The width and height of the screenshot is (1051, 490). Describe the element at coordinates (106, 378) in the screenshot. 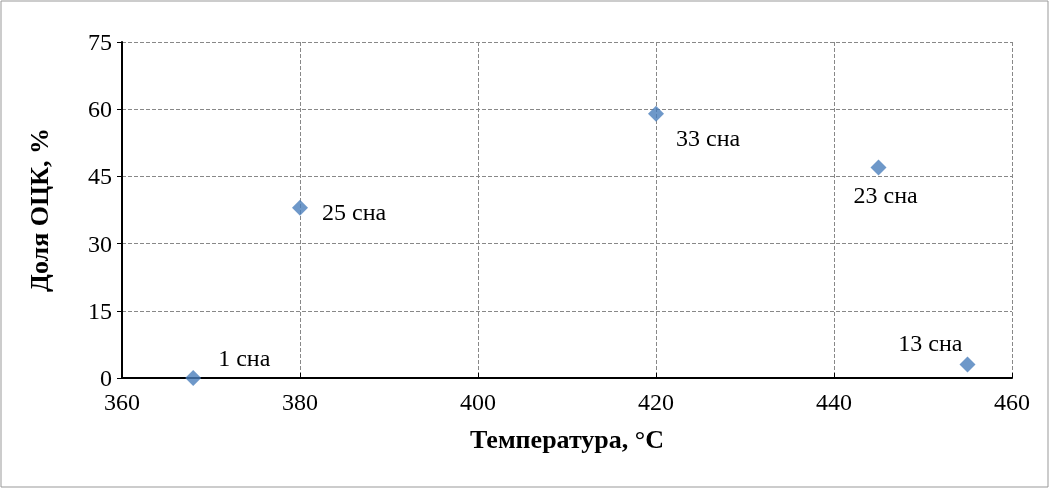

I see `y-tick-label: 0` at that location.